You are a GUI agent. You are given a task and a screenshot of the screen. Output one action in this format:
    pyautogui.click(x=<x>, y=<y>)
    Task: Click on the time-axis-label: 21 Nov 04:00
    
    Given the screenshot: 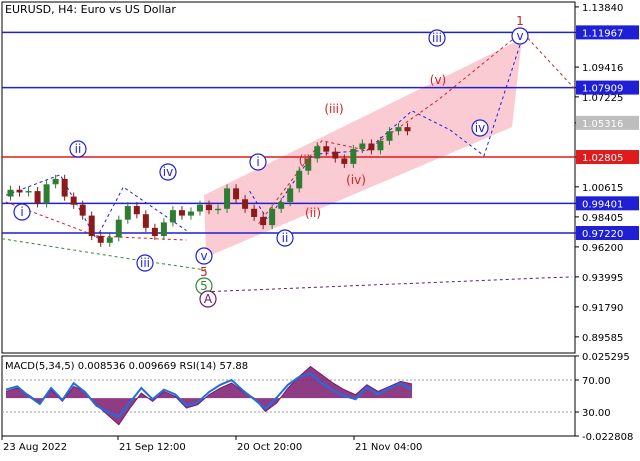 What is the action you would take?
    pyautogui.click(x=388, y=447)
    